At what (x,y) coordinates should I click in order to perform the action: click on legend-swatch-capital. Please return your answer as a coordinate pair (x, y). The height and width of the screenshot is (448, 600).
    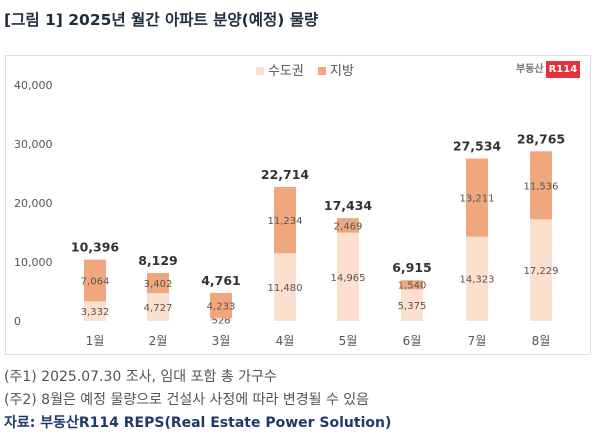
    Looking at the image, I should click on (260, 71).